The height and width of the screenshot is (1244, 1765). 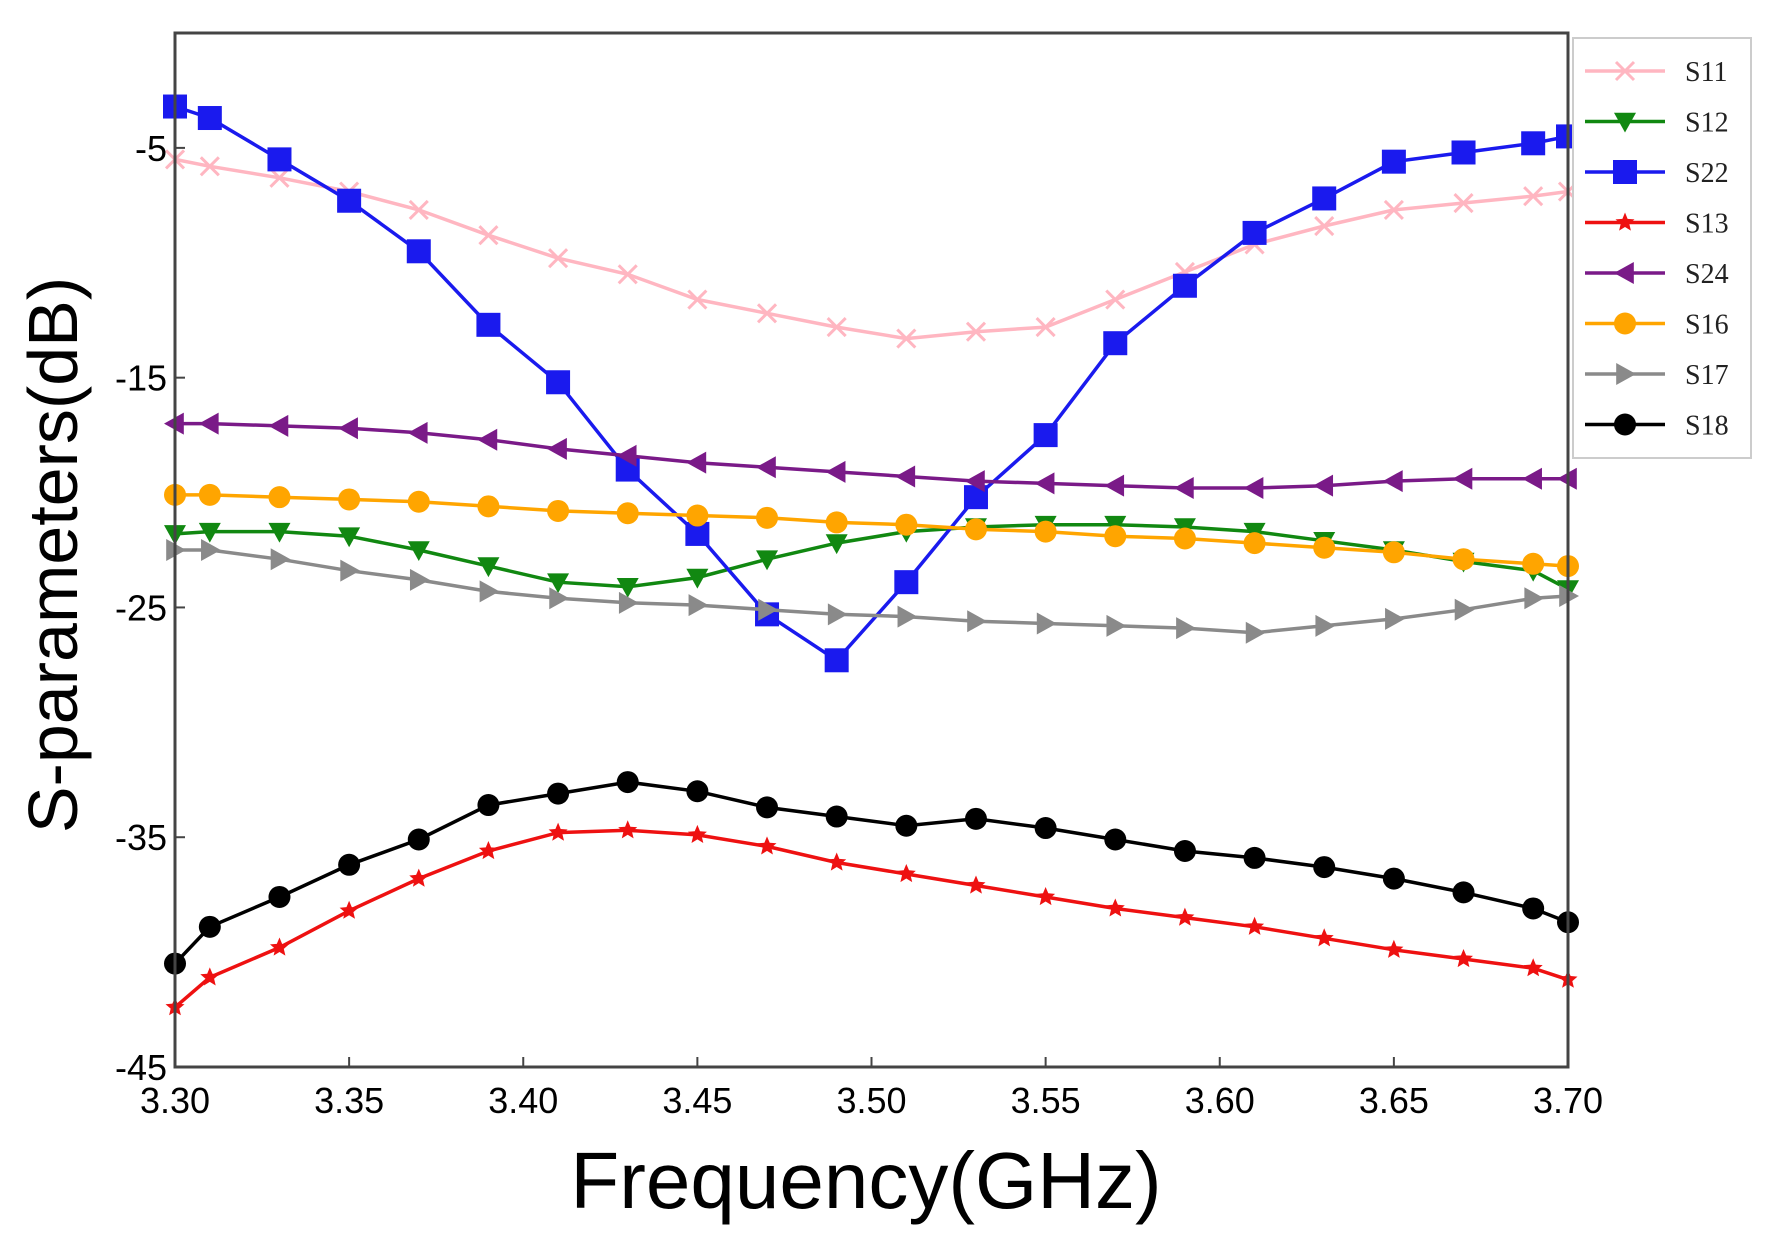 What do you see at coordinates (141, 607) in the screenshot?
I see `y-tick-label: -25` at bounding box center [141, 607].